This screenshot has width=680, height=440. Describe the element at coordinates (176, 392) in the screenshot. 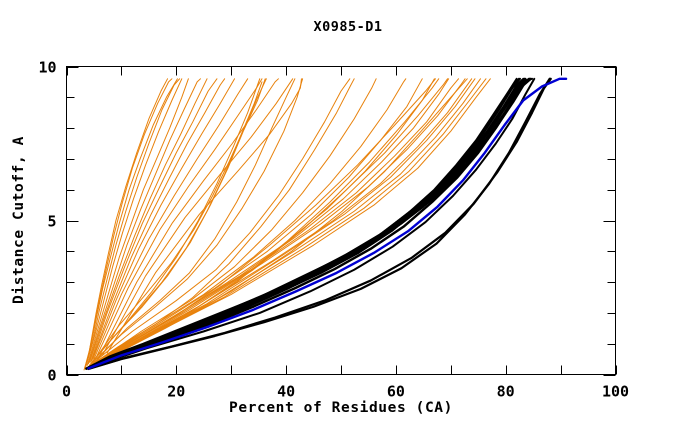

I see `x-tick-label-20: 20` at that location.